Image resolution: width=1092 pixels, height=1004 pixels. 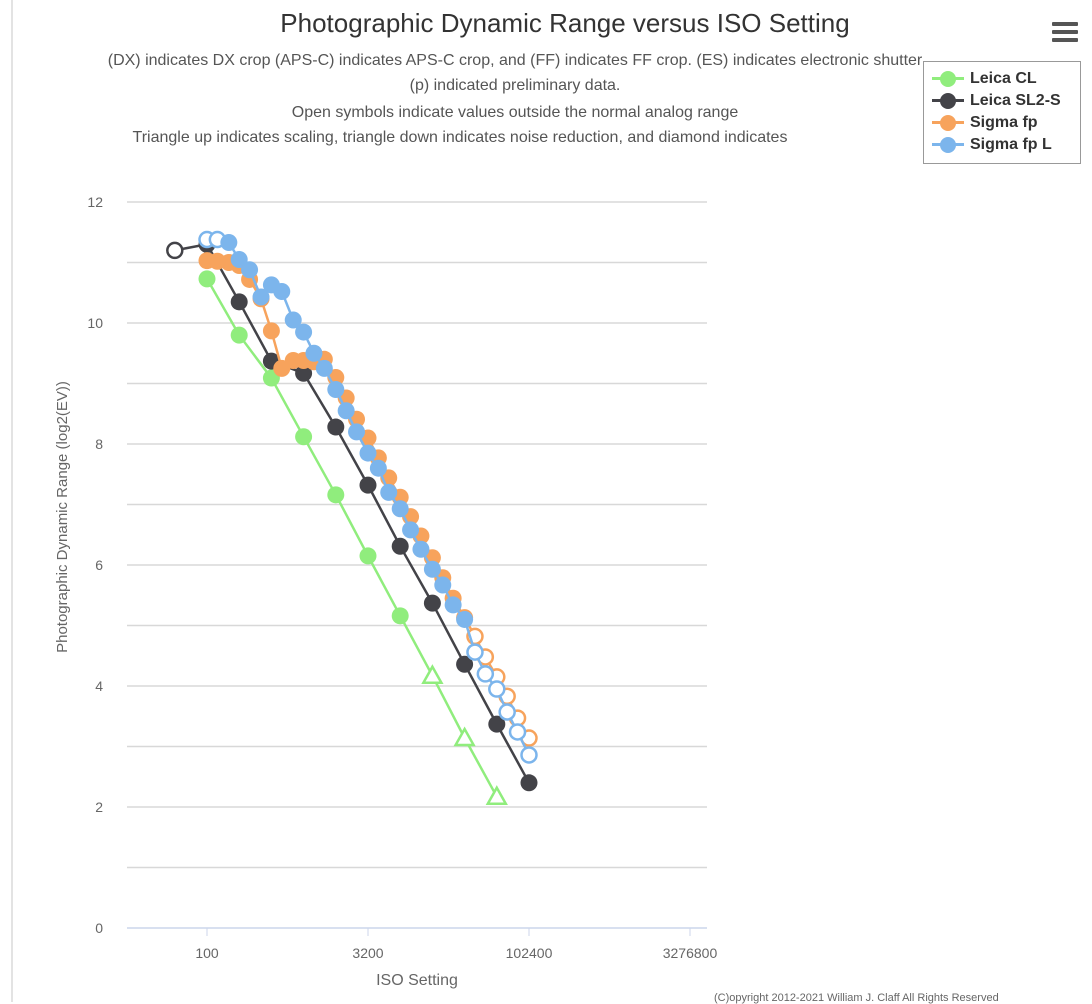 I want to click on legend-label: Sigma fp, so click(x=1004, y=122).